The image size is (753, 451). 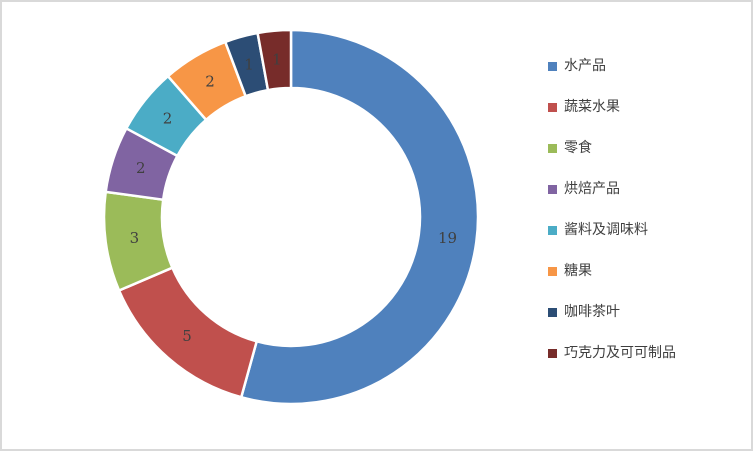 What do you see at coordinates (612, 66) in the screenshot?
I see `legend-item: 水产品` at bounding box center [612, 66].